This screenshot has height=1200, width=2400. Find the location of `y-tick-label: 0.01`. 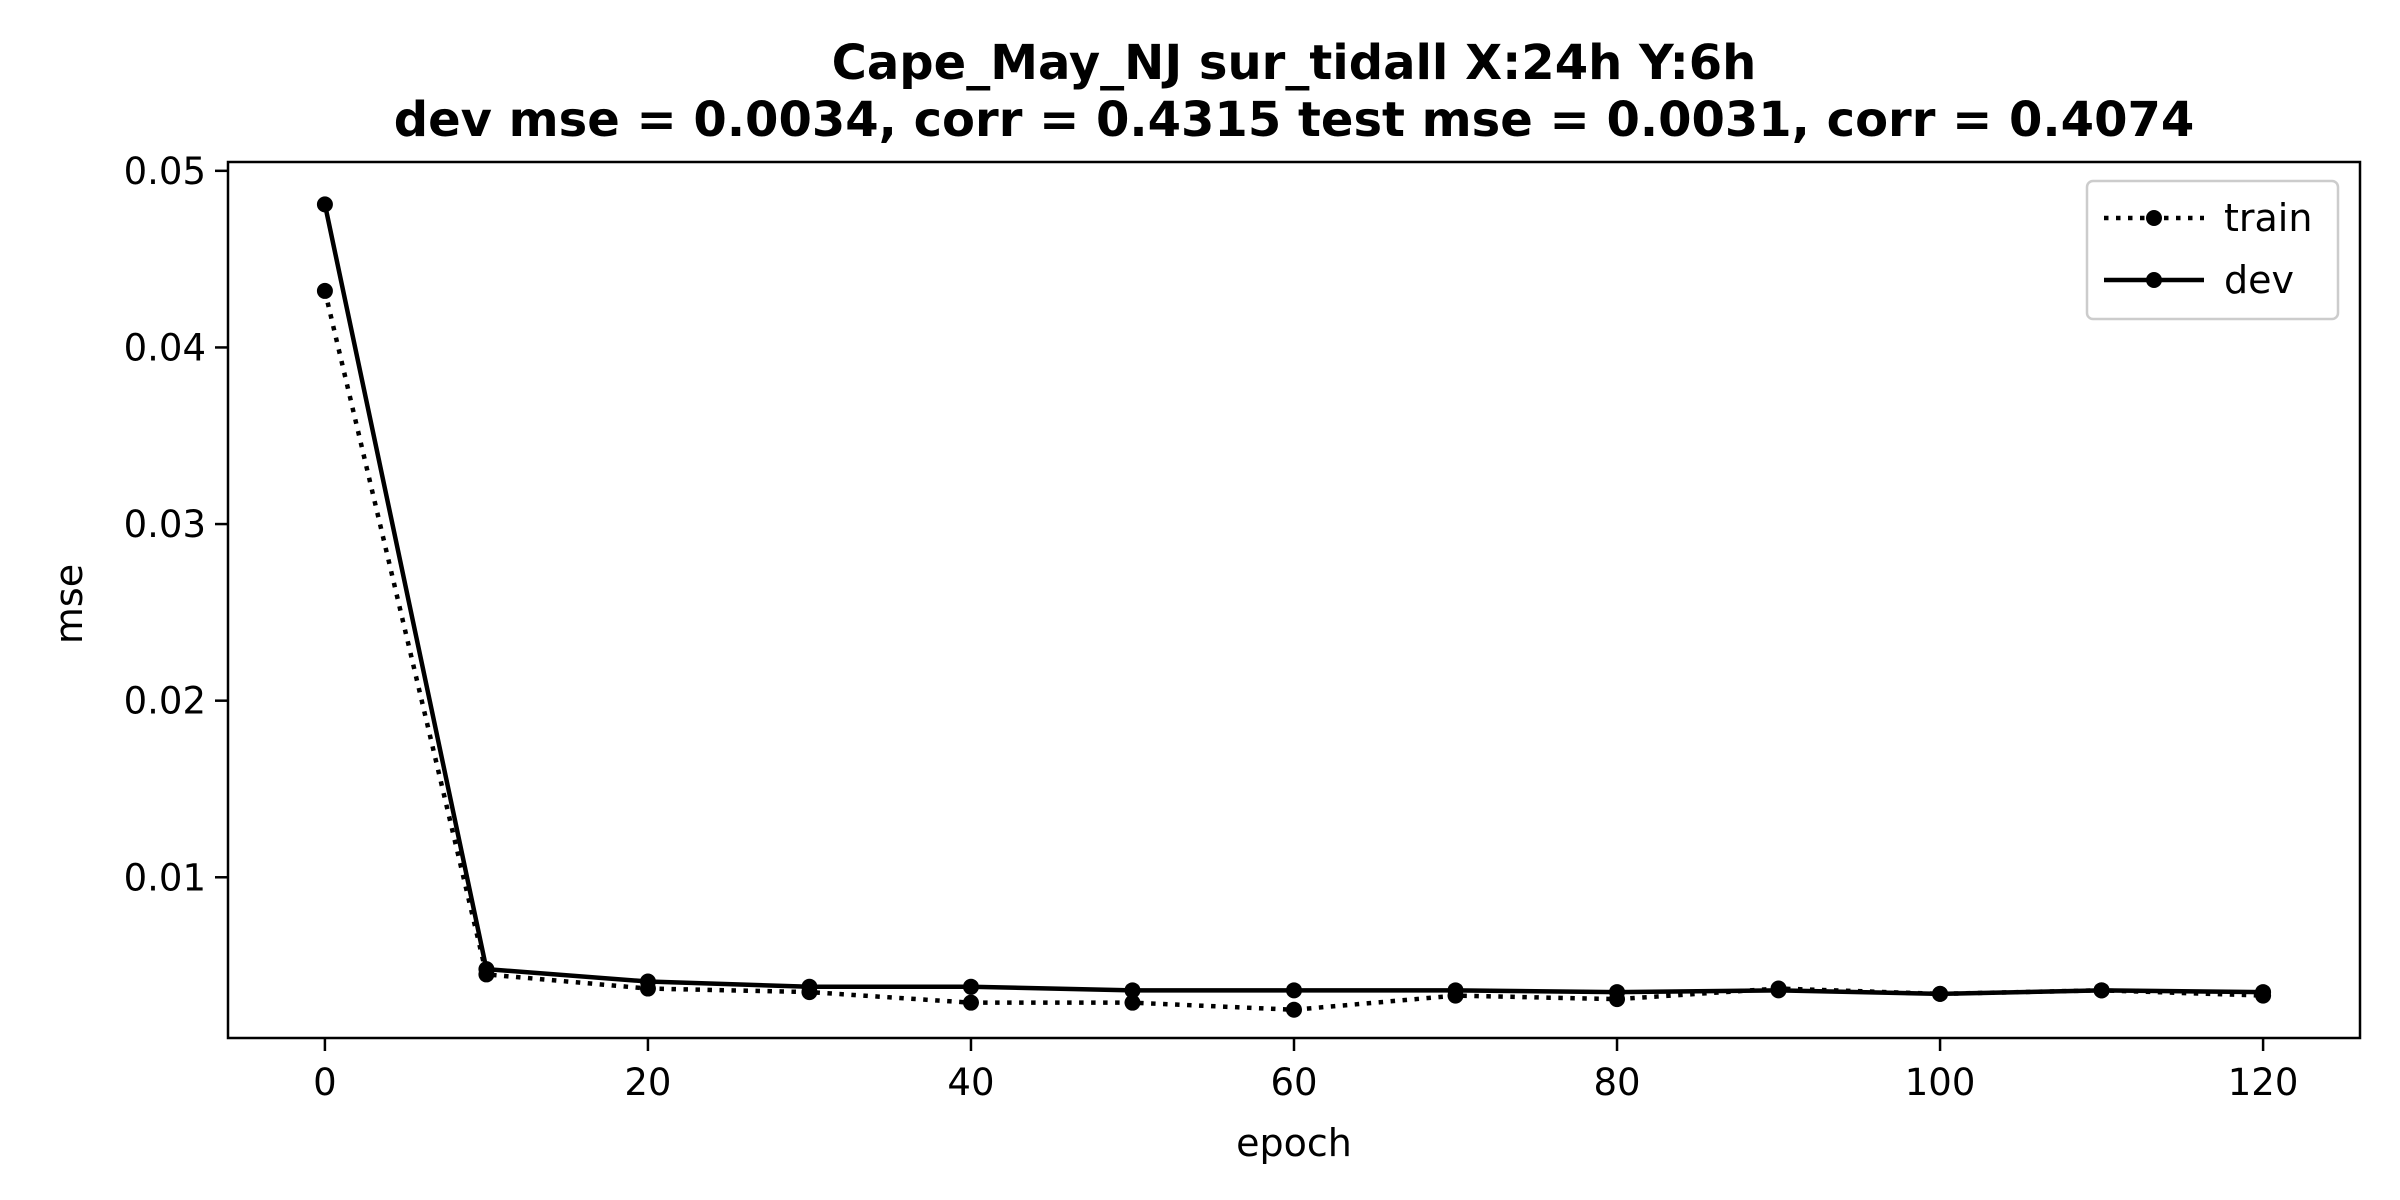

y-tick-label: 0.01 is located at coordinates (165, 877).